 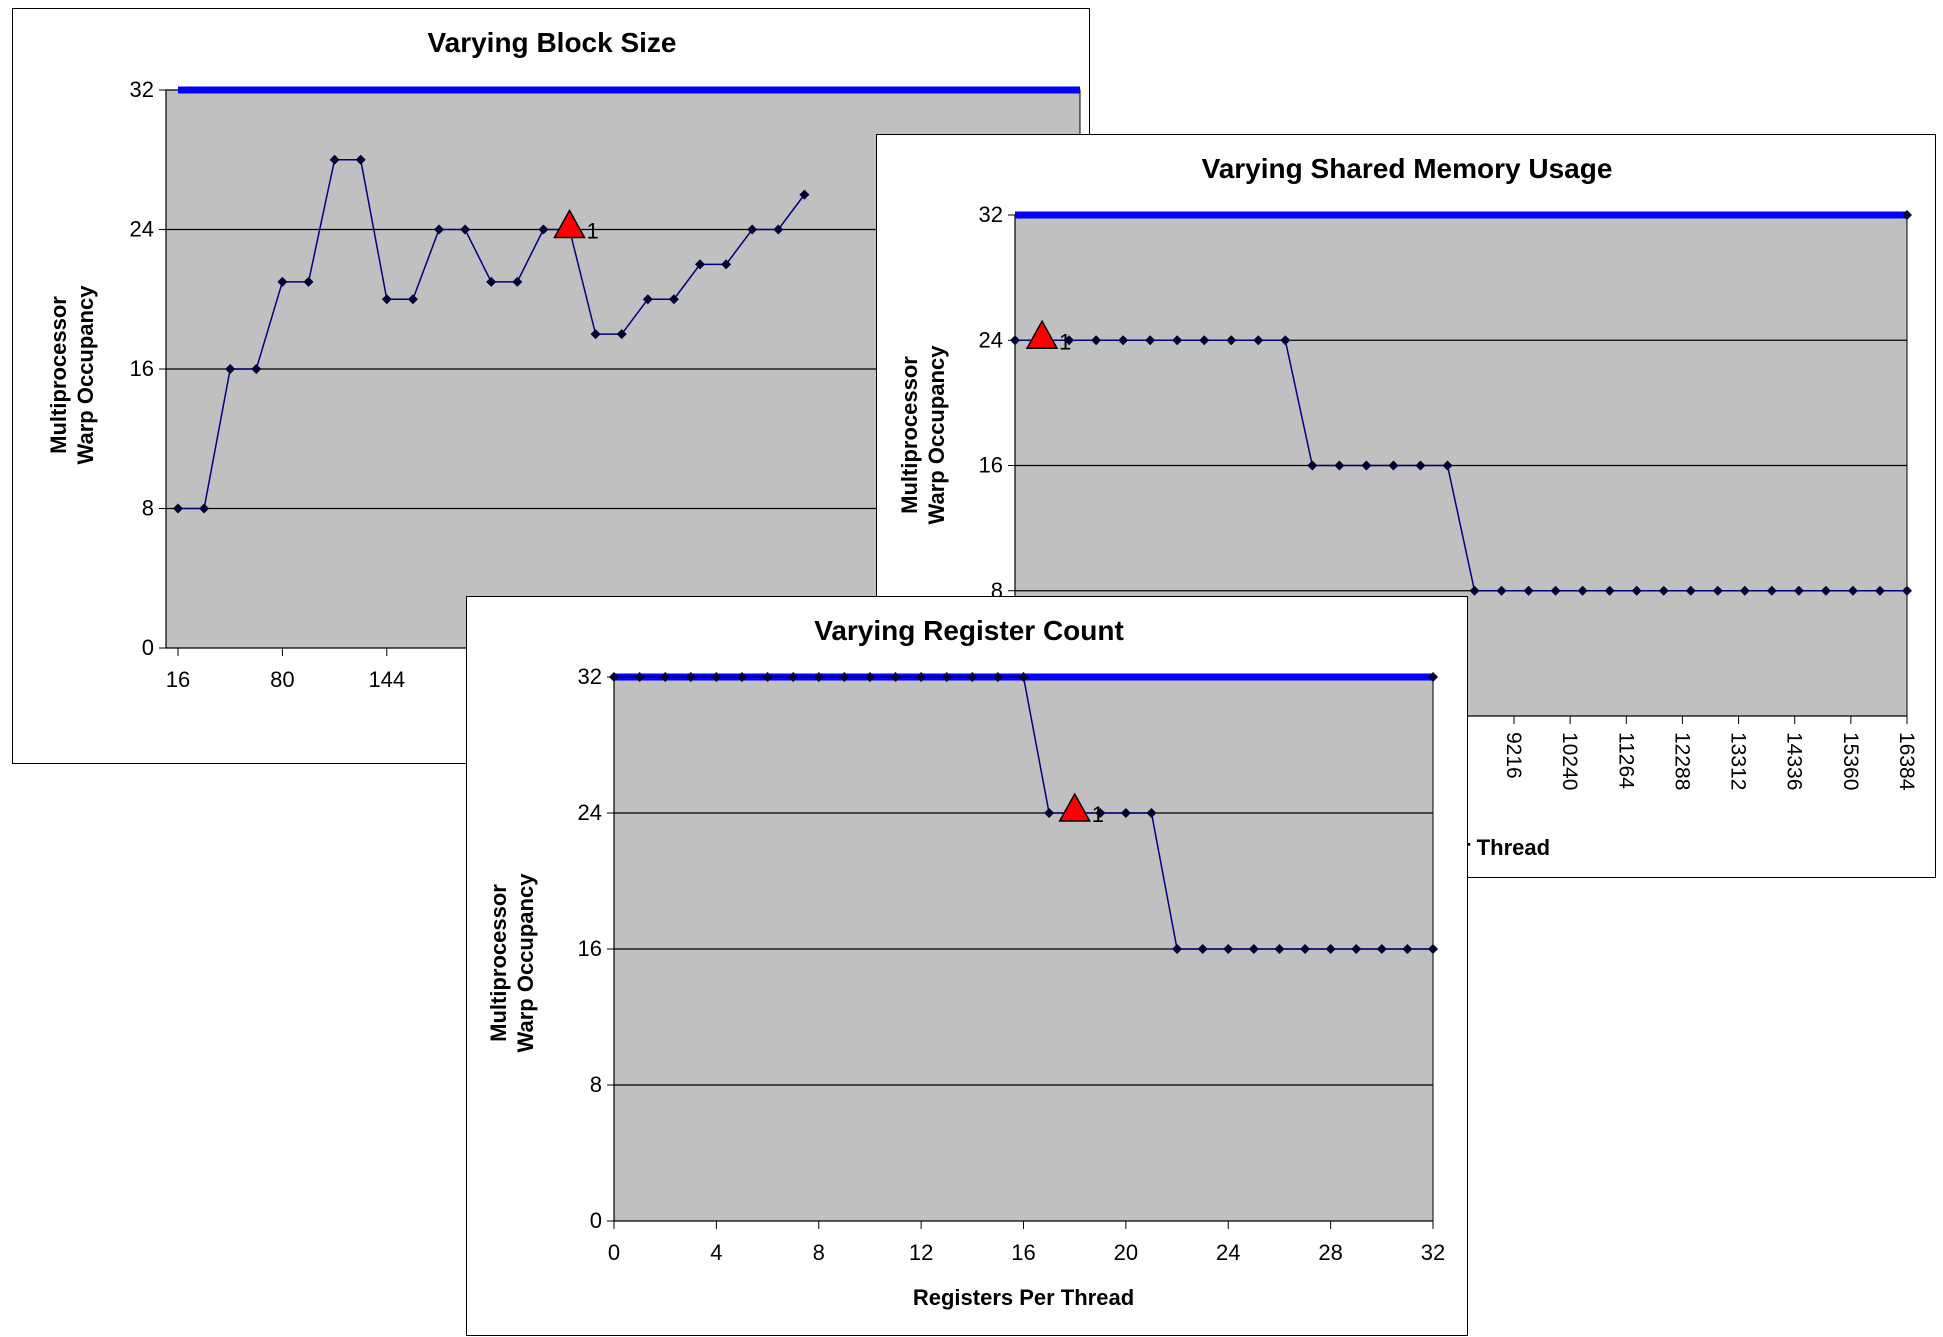 I want to click on x-tick-label: 32, so click(x=1433, y=1252).